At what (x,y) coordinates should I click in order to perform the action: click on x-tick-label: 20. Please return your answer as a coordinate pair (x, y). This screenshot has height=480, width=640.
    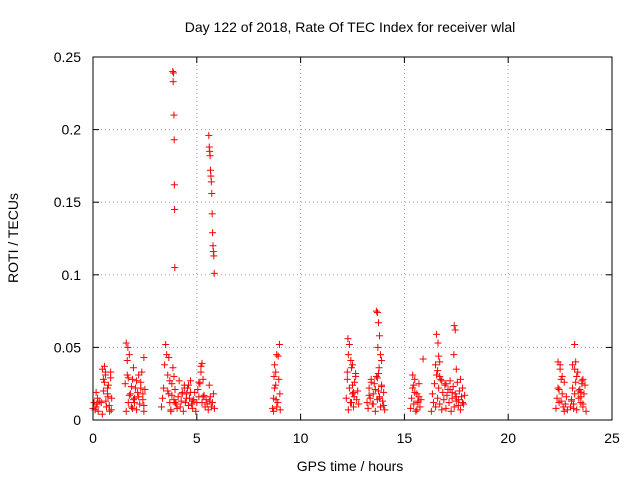
    Looking at the image, I should click on (508, 438).